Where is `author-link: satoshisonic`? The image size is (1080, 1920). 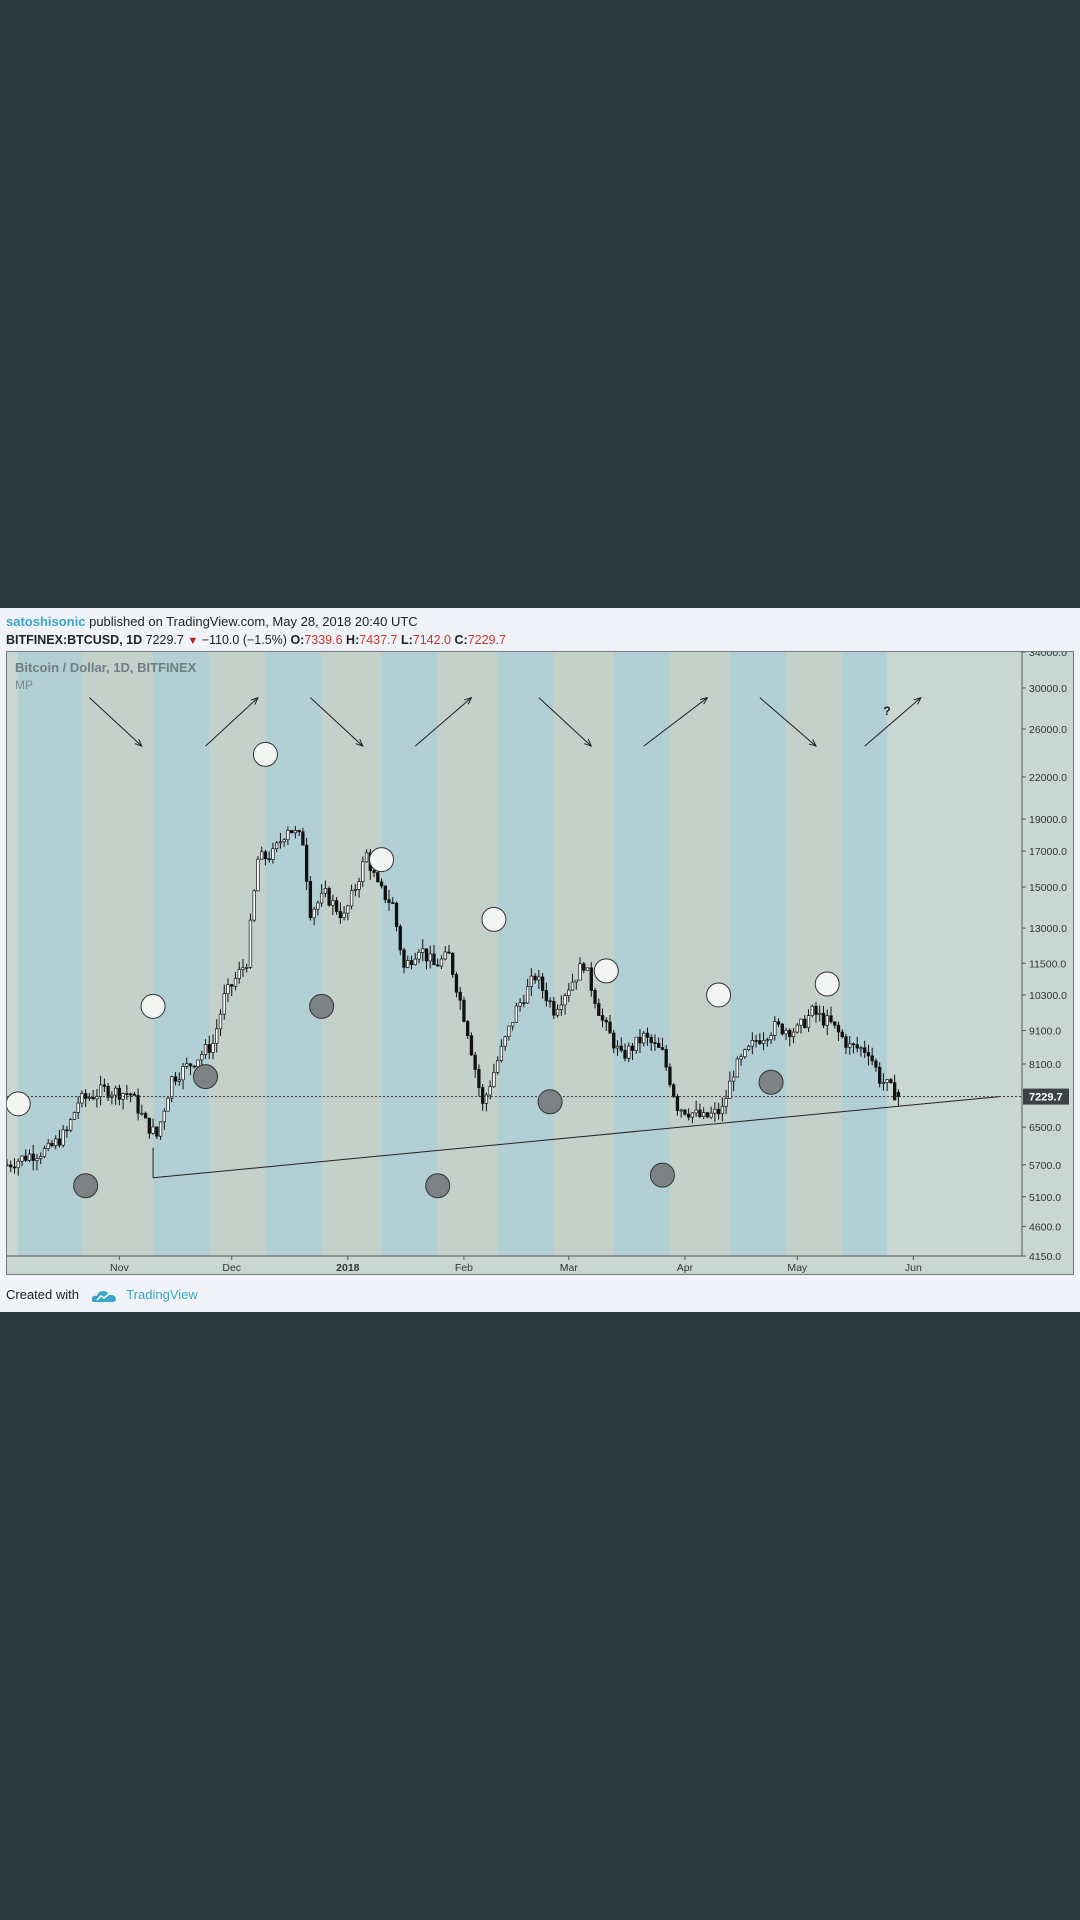 author-link: satoshisonic is located at coordinates (46, 621).